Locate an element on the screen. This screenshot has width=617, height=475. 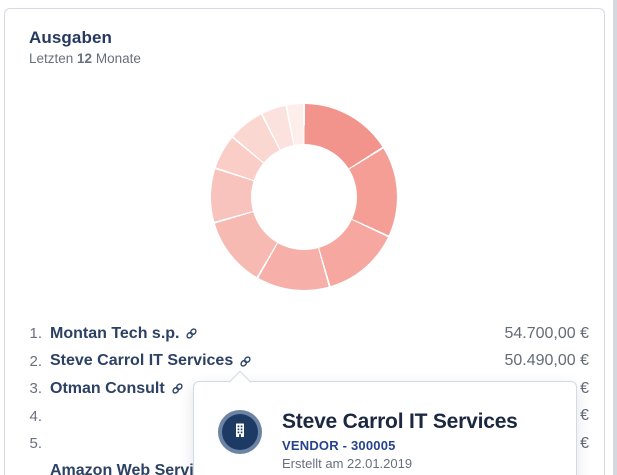
vendor-name: Montan Tech s.p. is located at coordinates (115, 333).